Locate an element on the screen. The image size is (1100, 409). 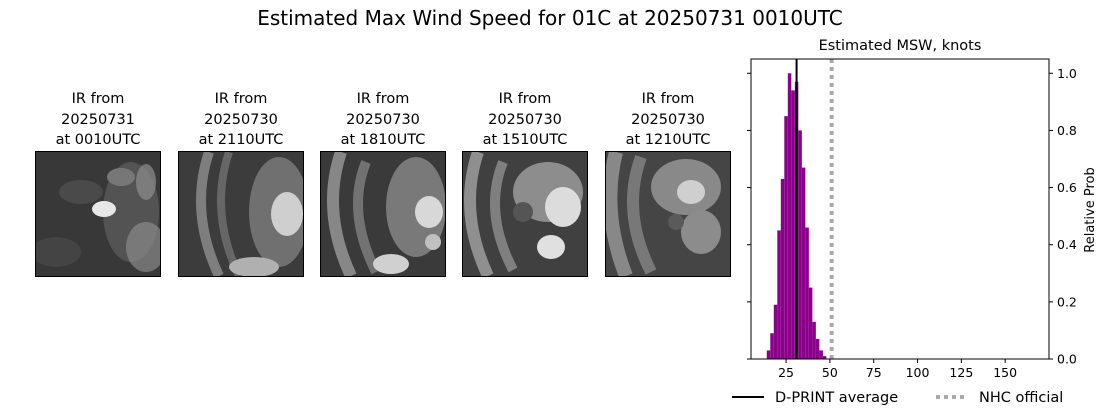
ir-panel-5: IR from 20250730 at 1210UTC is located at coordinates (668, 183).